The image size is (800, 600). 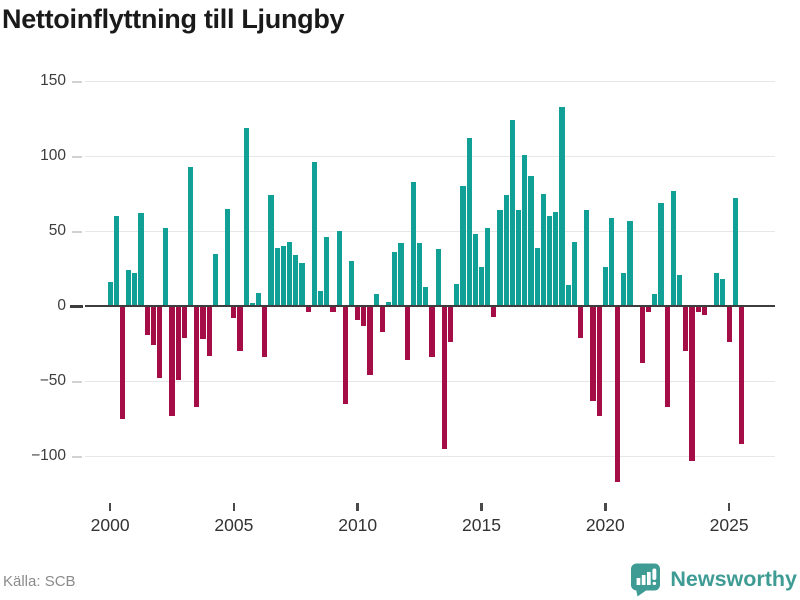 I want to click on y-axis-label: −100, so click(x=48, y=455).